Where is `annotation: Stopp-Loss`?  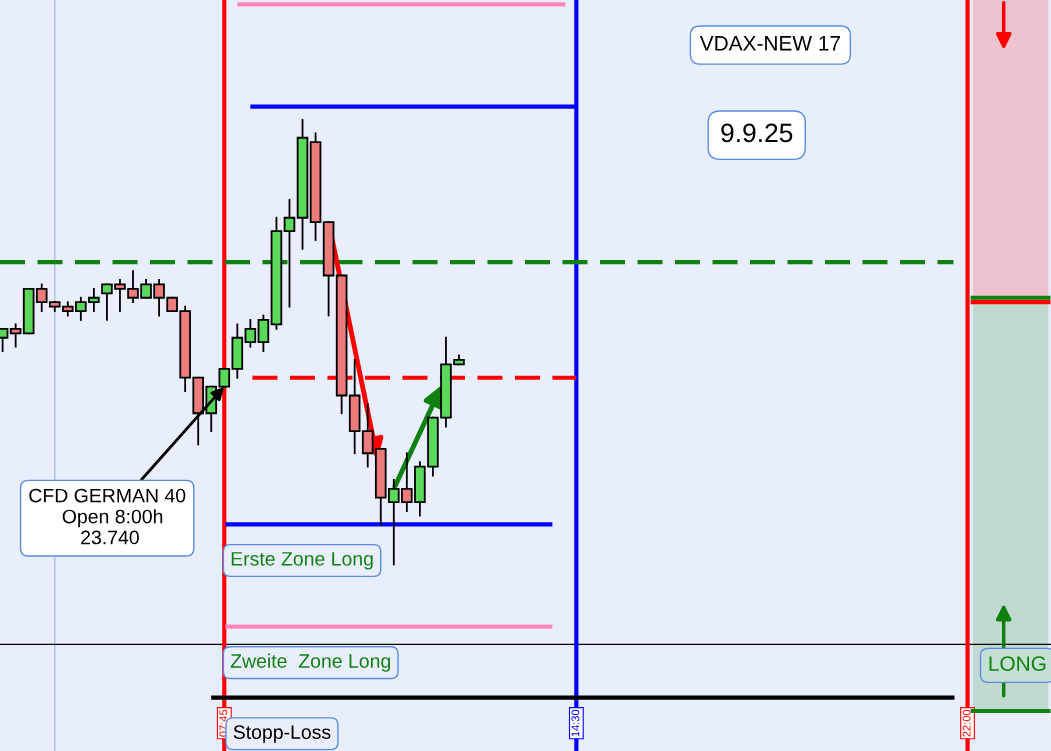
annotation: Stopp-Loss is located at coordinates (282, 734).